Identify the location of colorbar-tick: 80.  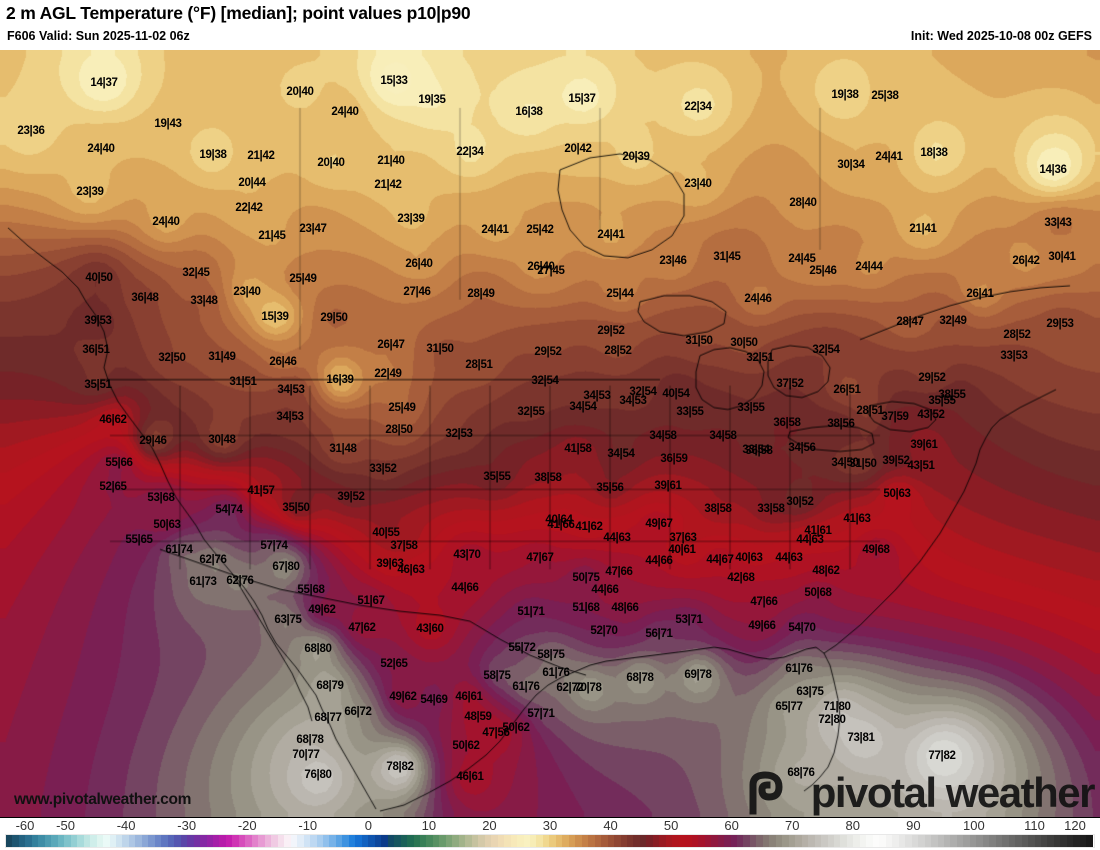
(852, 825).